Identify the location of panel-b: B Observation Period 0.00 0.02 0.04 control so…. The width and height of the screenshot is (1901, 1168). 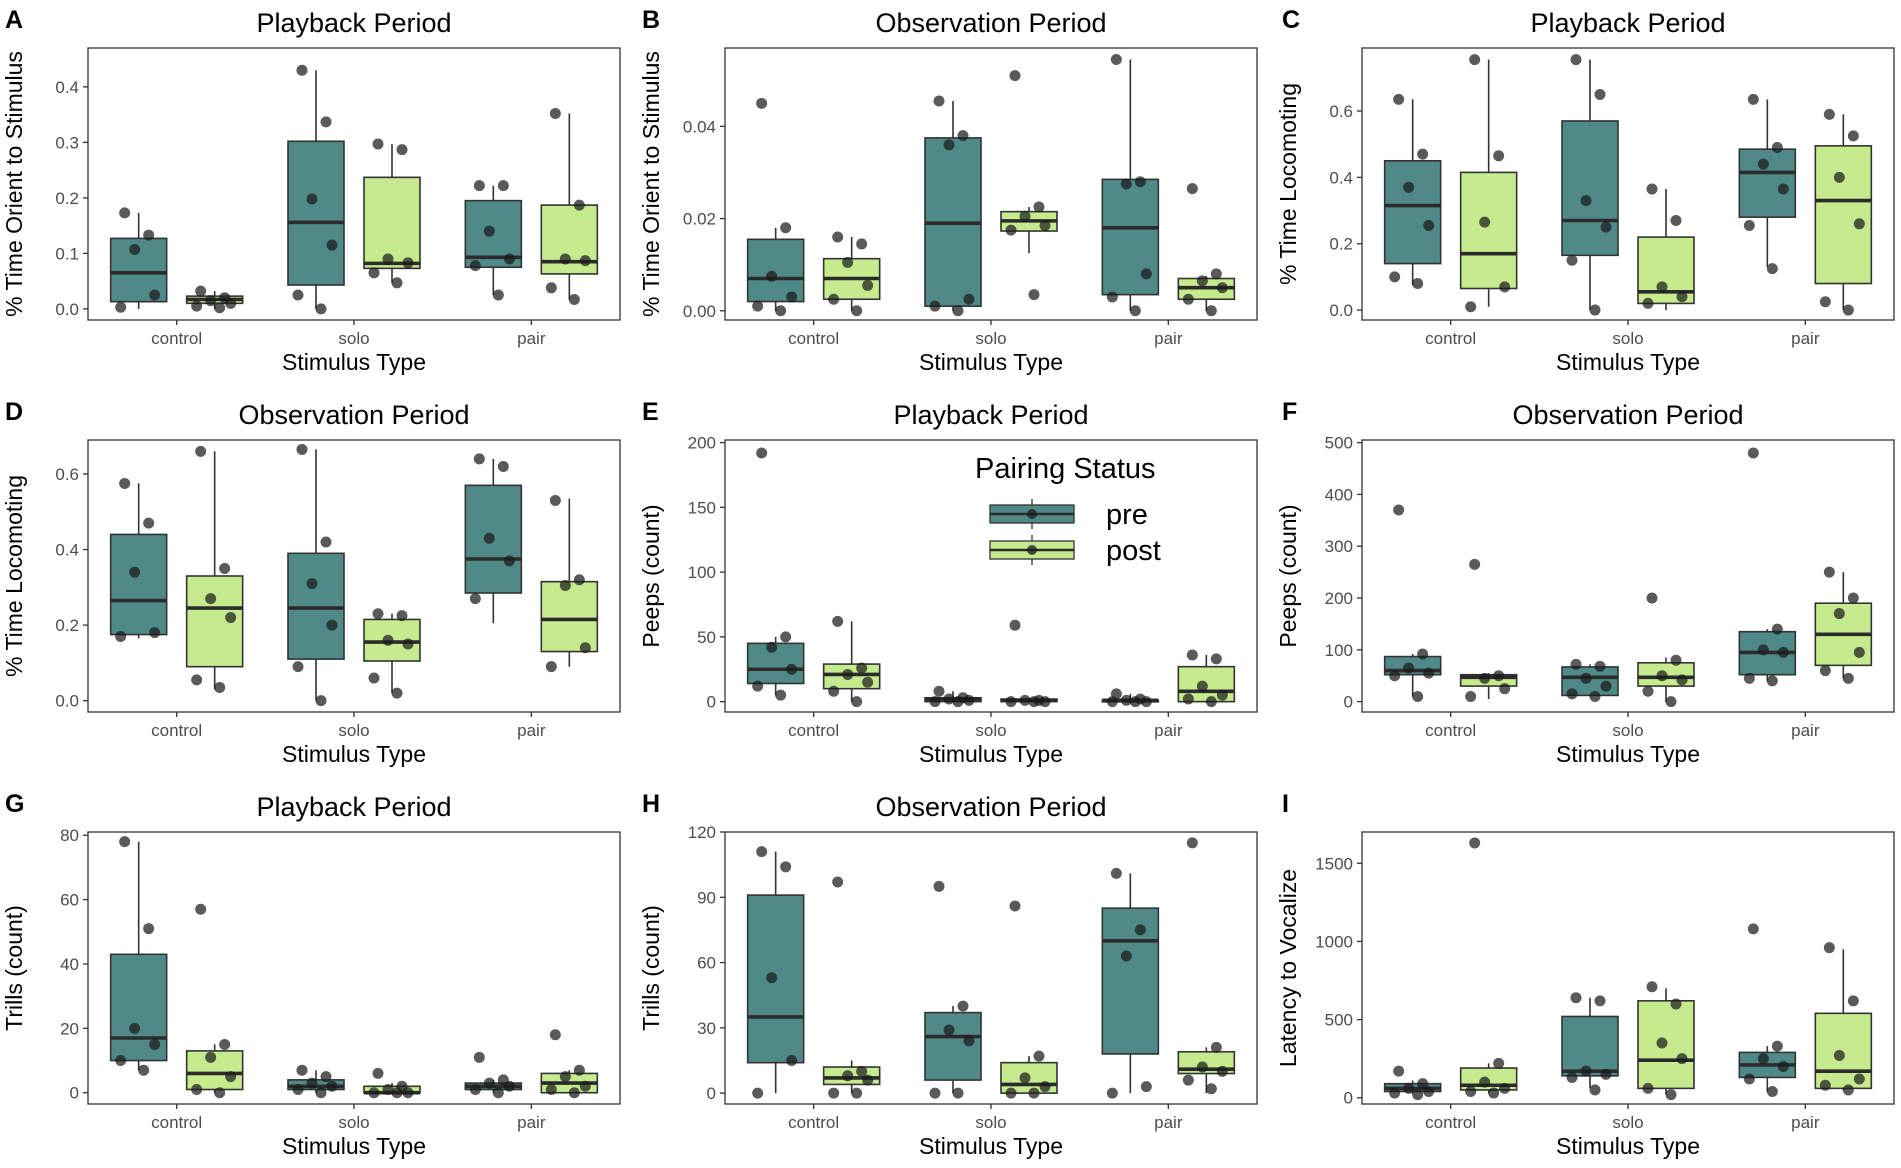
(948, 190).